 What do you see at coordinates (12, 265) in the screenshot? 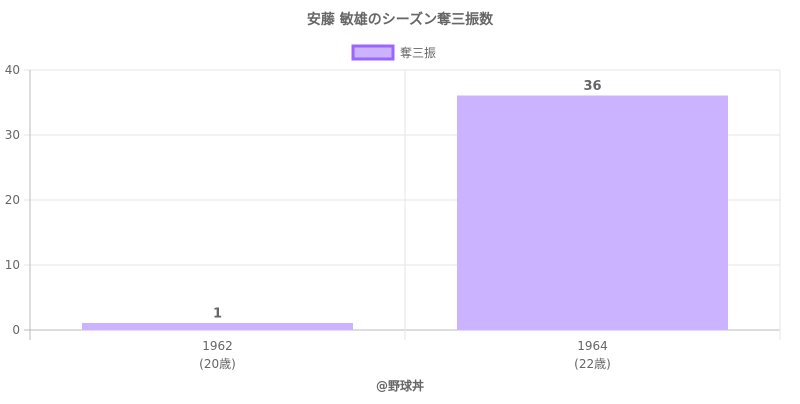
I see `y-tick-label: 10` at bounding box center [12, 265].